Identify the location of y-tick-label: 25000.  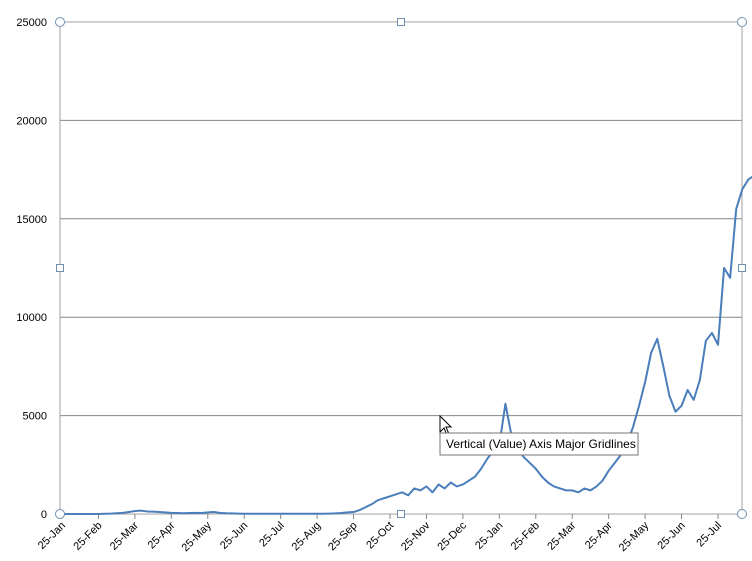
(31, 23).